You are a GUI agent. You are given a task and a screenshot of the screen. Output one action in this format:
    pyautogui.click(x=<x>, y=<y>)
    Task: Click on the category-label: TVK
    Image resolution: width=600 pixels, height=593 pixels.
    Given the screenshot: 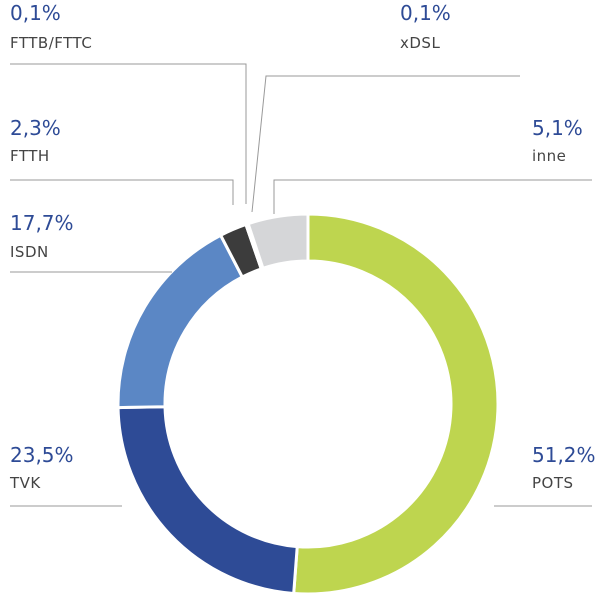 What is the action you would take?
    pyautogui.click(x=25, y=483)
    